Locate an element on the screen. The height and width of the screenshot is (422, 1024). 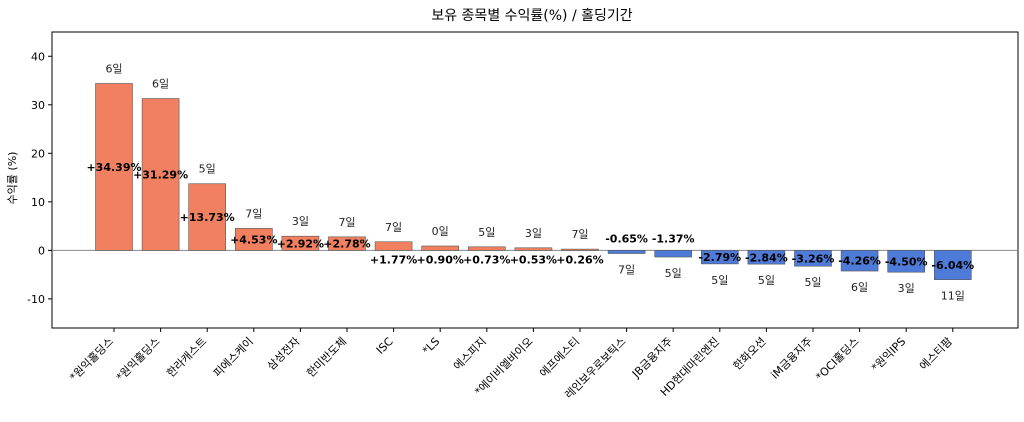
value-label: -4.50% is located at coordinates (906, 261).